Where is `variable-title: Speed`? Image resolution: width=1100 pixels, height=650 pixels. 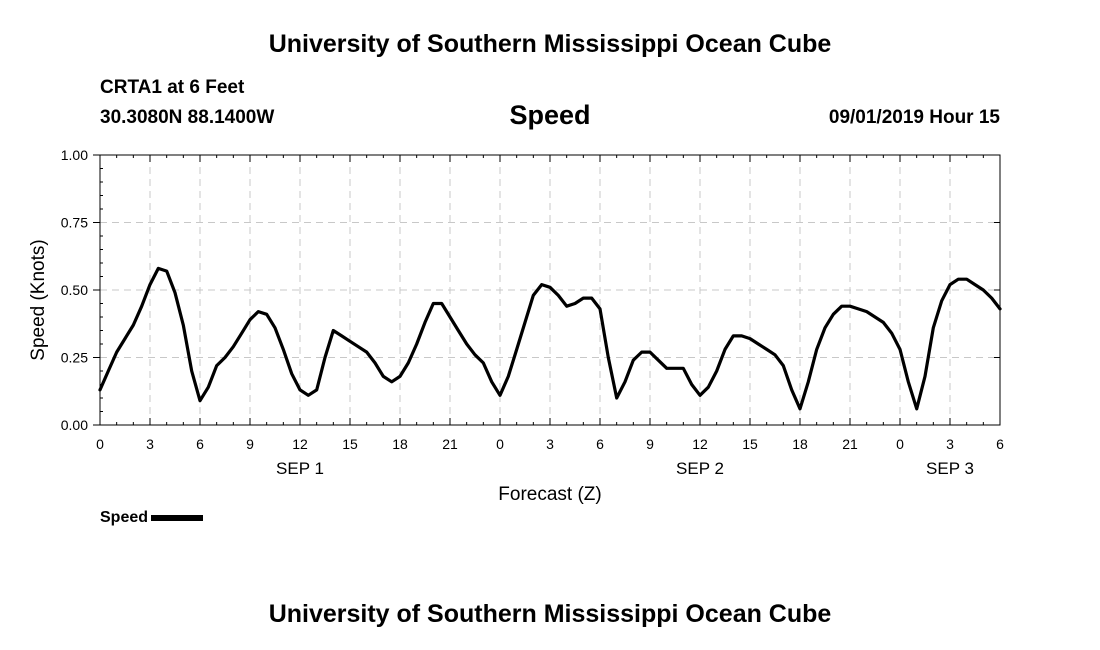
variable-title: Speed is located at coordinates (550, 115).